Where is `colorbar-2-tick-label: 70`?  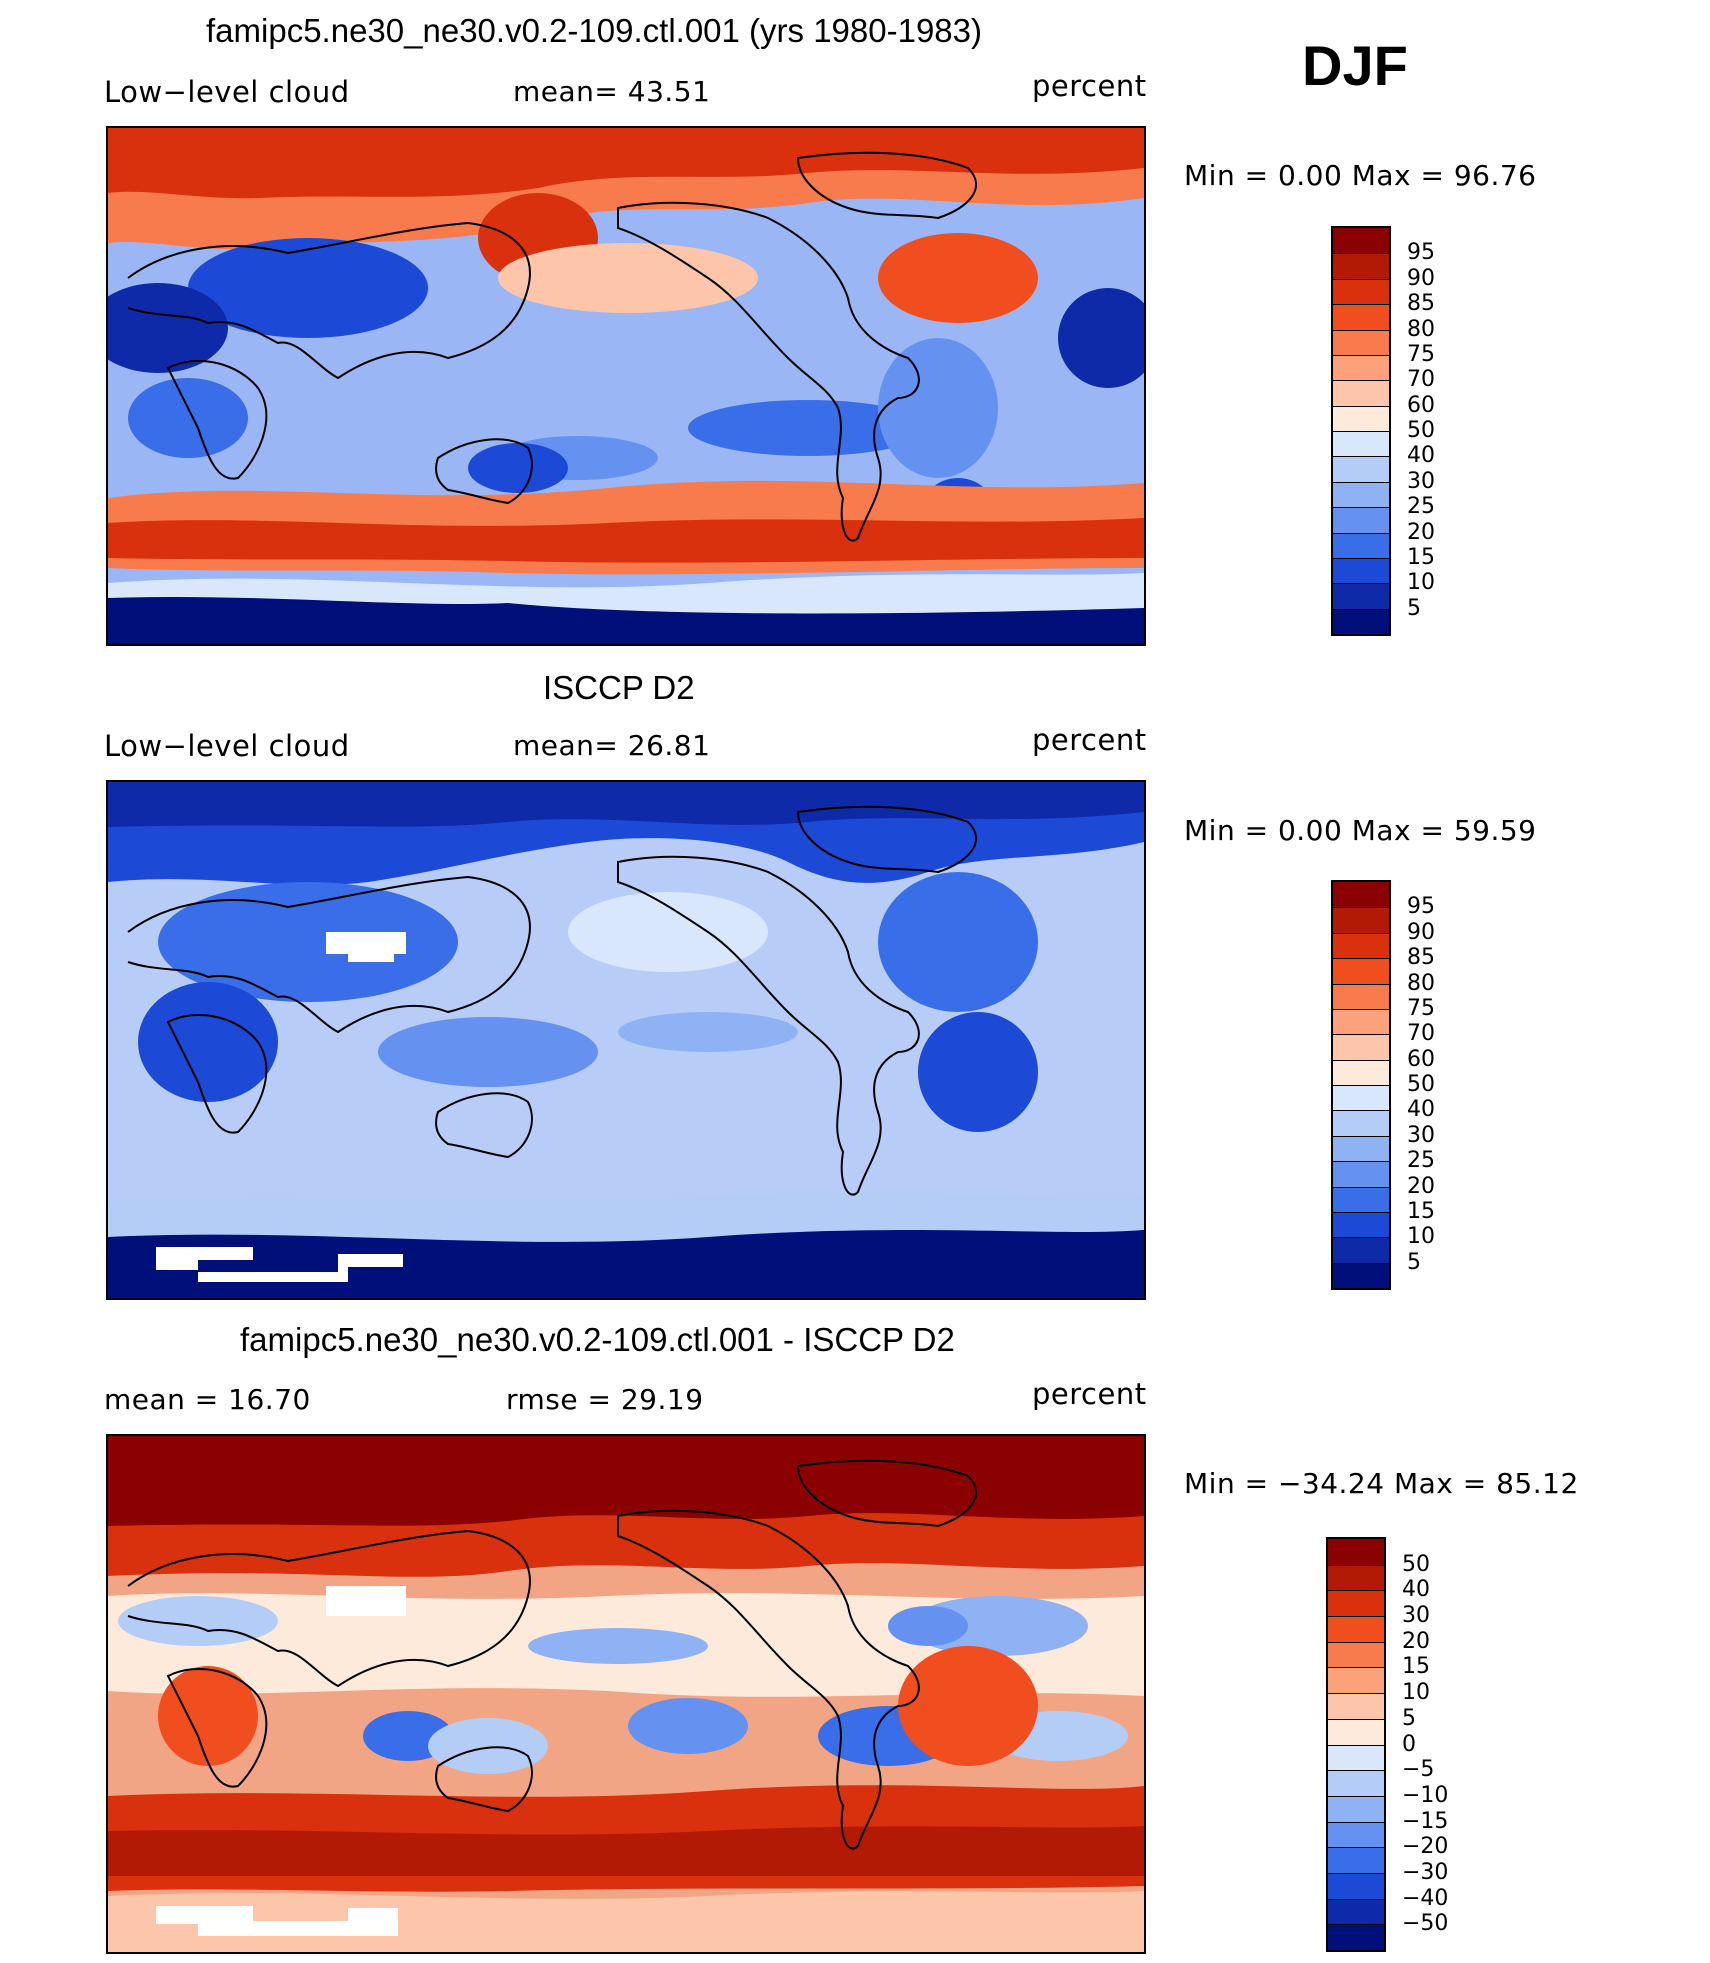
colorbar-2-tick-label: 70 is located at coordinates (1421, 1034).